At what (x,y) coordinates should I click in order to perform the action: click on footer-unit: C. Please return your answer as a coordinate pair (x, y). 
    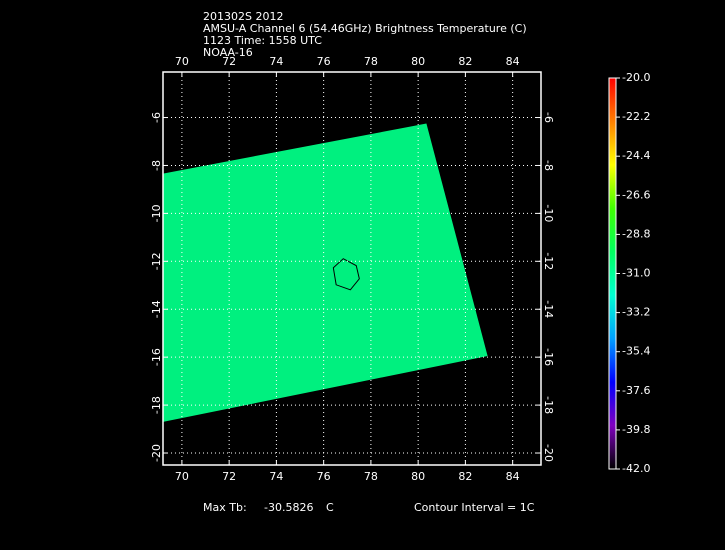
    Looking at the image, I should click on (330, 507).